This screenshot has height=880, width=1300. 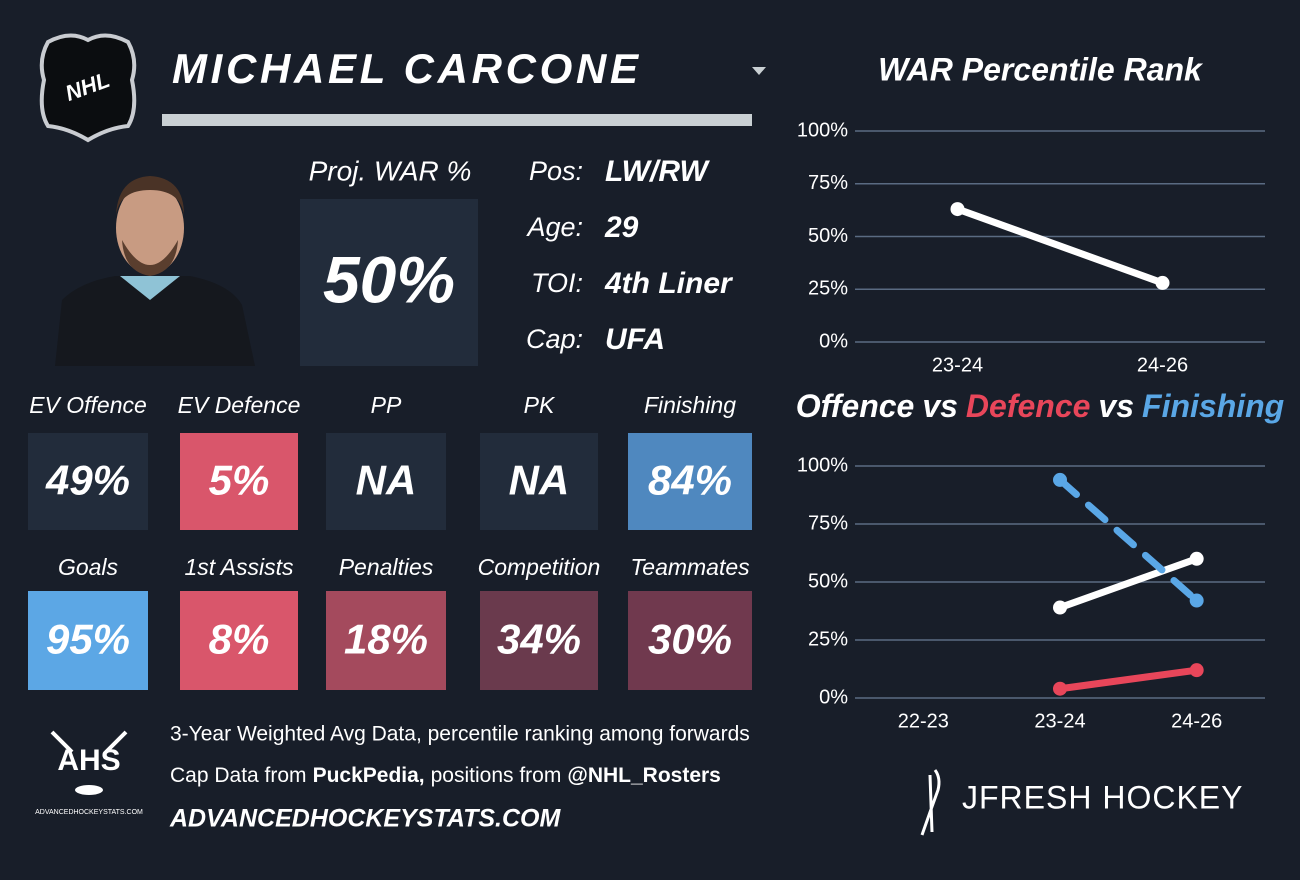 I want to click on tile-value: 84%, so click(x=690, y=480).